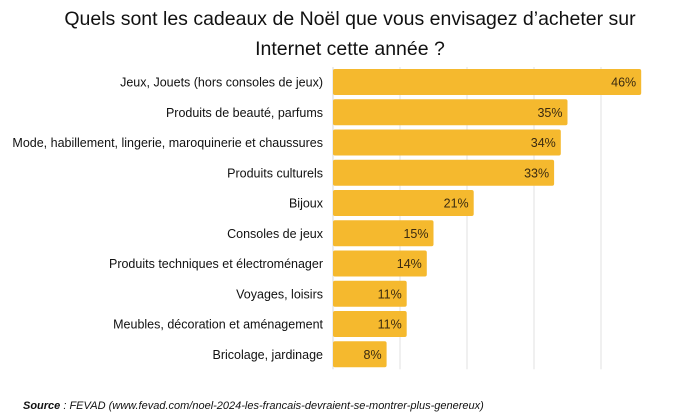 The height and width of the screenshot is (420, 700). I want to click on chart-title-line-2: Internet cette année ?, so click(350, 49).